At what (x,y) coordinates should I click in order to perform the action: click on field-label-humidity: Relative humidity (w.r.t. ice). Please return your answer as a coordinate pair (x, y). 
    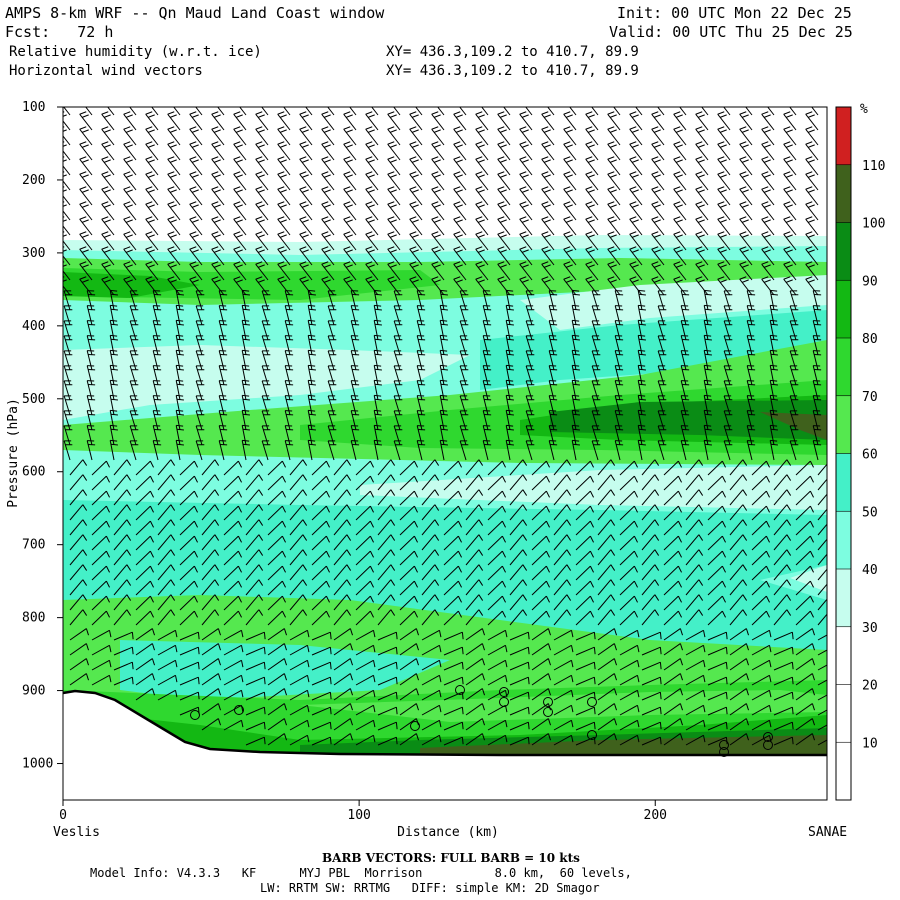
    Looking at the image, I should click on (135, 52).